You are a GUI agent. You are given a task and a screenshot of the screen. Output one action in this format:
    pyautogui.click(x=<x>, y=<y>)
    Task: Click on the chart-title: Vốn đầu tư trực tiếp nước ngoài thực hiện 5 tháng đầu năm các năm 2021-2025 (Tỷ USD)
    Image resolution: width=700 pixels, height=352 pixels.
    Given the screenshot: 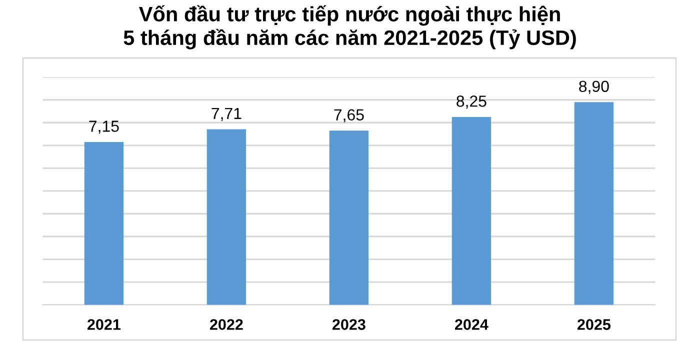 What is the action you would take?
    pyautogui.click(x=350, y=27)
    